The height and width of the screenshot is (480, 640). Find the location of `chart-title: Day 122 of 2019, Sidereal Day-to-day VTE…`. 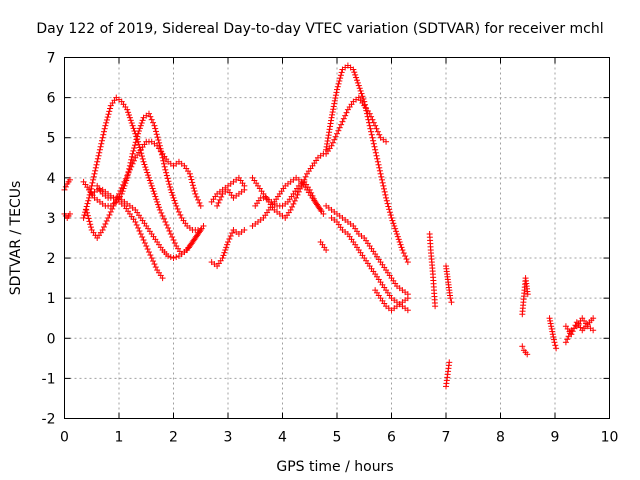

chart-title: Day 122 of 2019, Sidereal Day-to-day VTE… is located at coordinates (319, 29).